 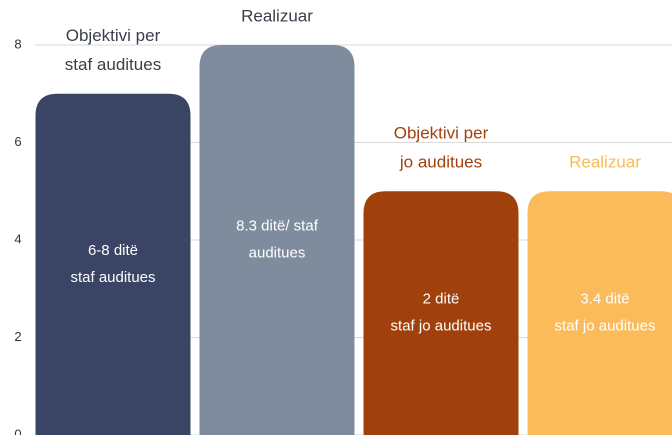 I want to click on bar-text: staf auditues, so click(x=112, y=277).